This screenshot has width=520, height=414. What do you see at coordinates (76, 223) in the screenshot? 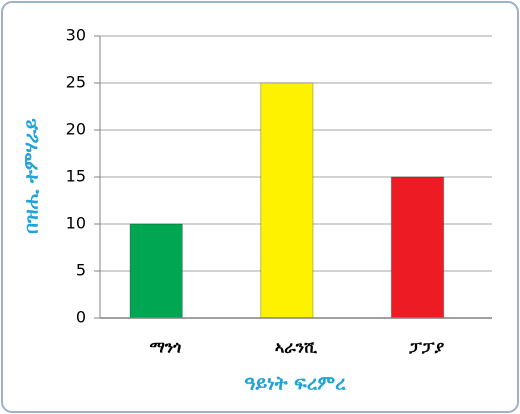
I see `y-tick-label: 10` at bounding box center [76, 223].